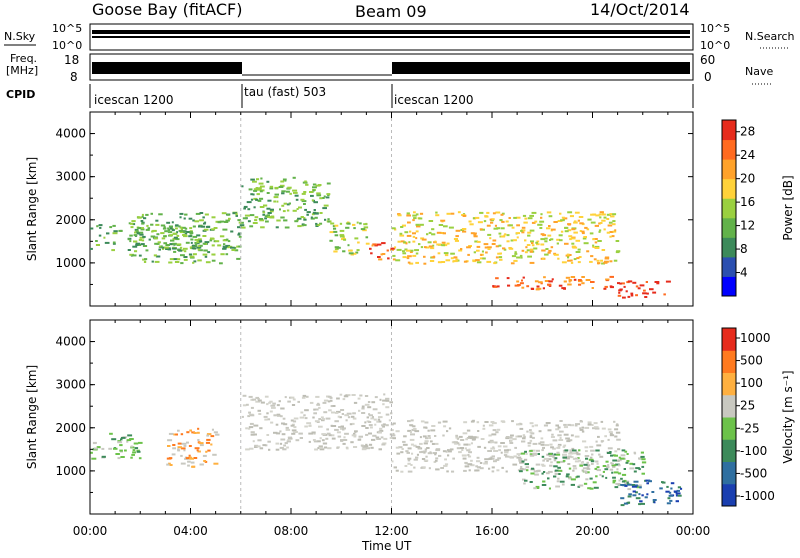  What do you see at coordinates (391, 11) in the screenshot?
I see `beam-title: Beam 09` at bounding box center [391, 11].